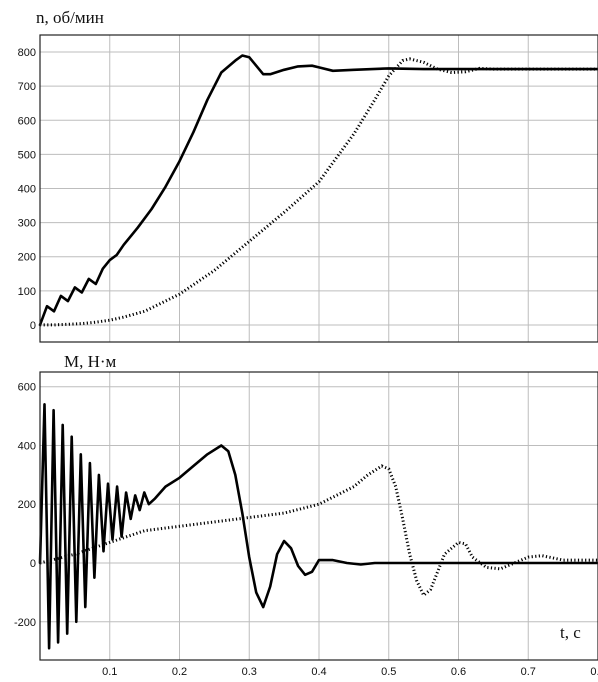 This screenshot has height=682, width=598. What do you see at coordinates (27, 87) in the screenshot?
I see `speed-y-tick-label: 700` at bounding box center [27, 87].